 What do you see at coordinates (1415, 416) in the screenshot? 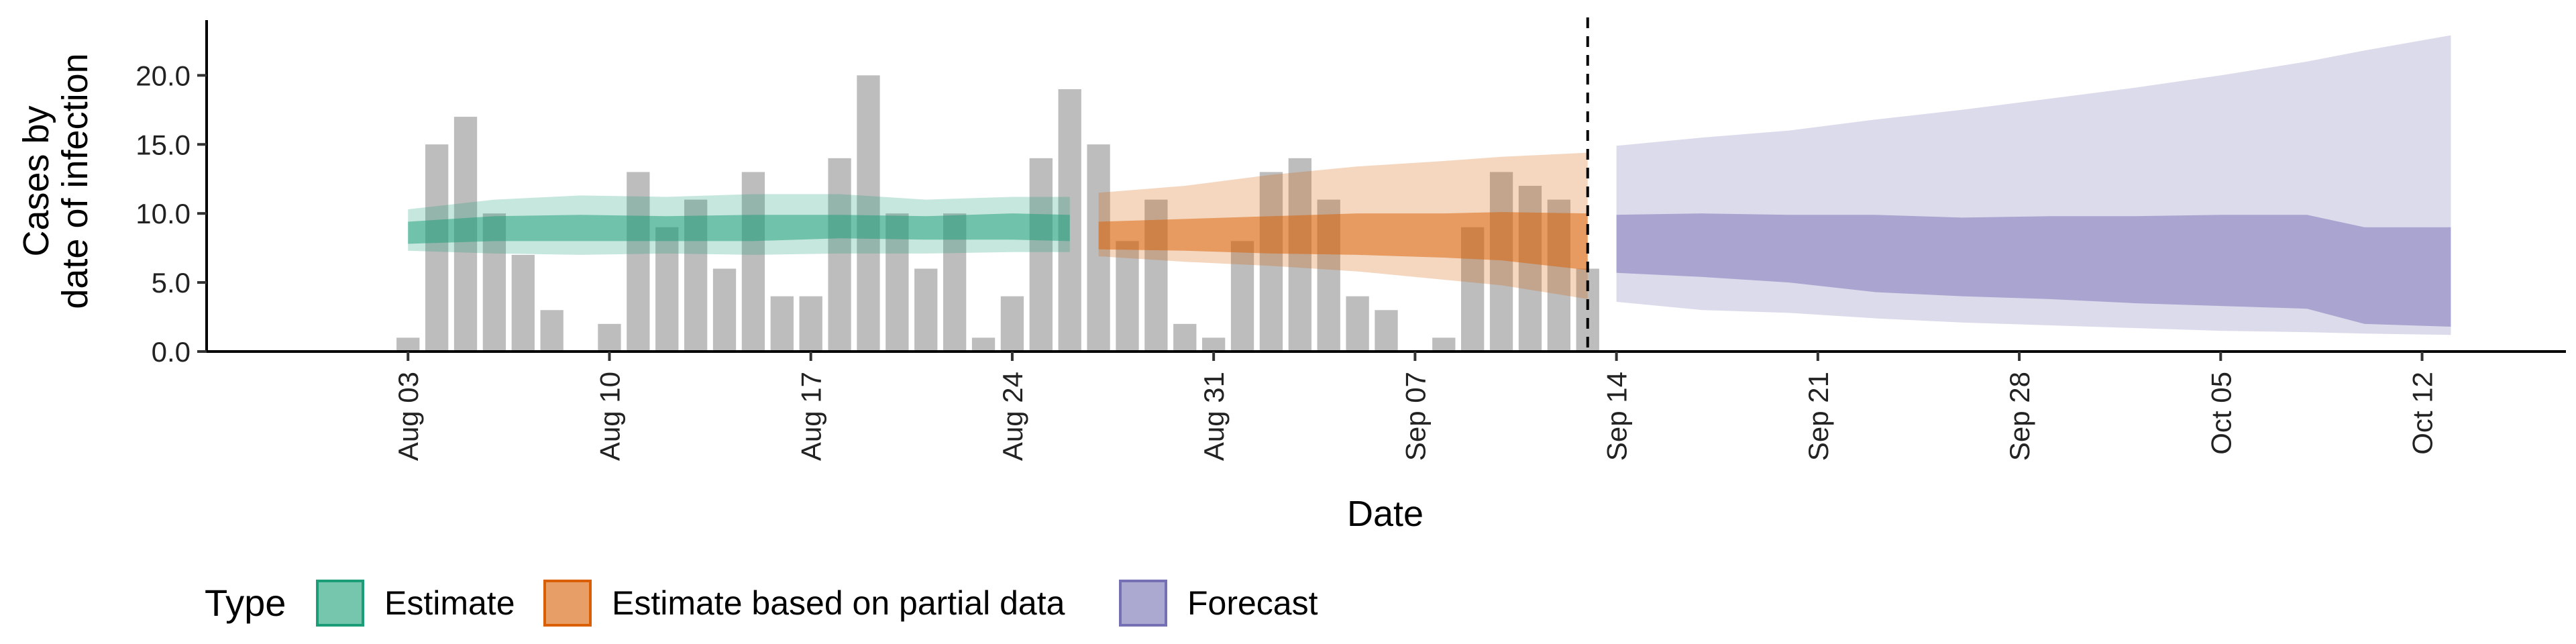
I see `x-tick-label: Sep 07` at bounding box center [1415, 416].